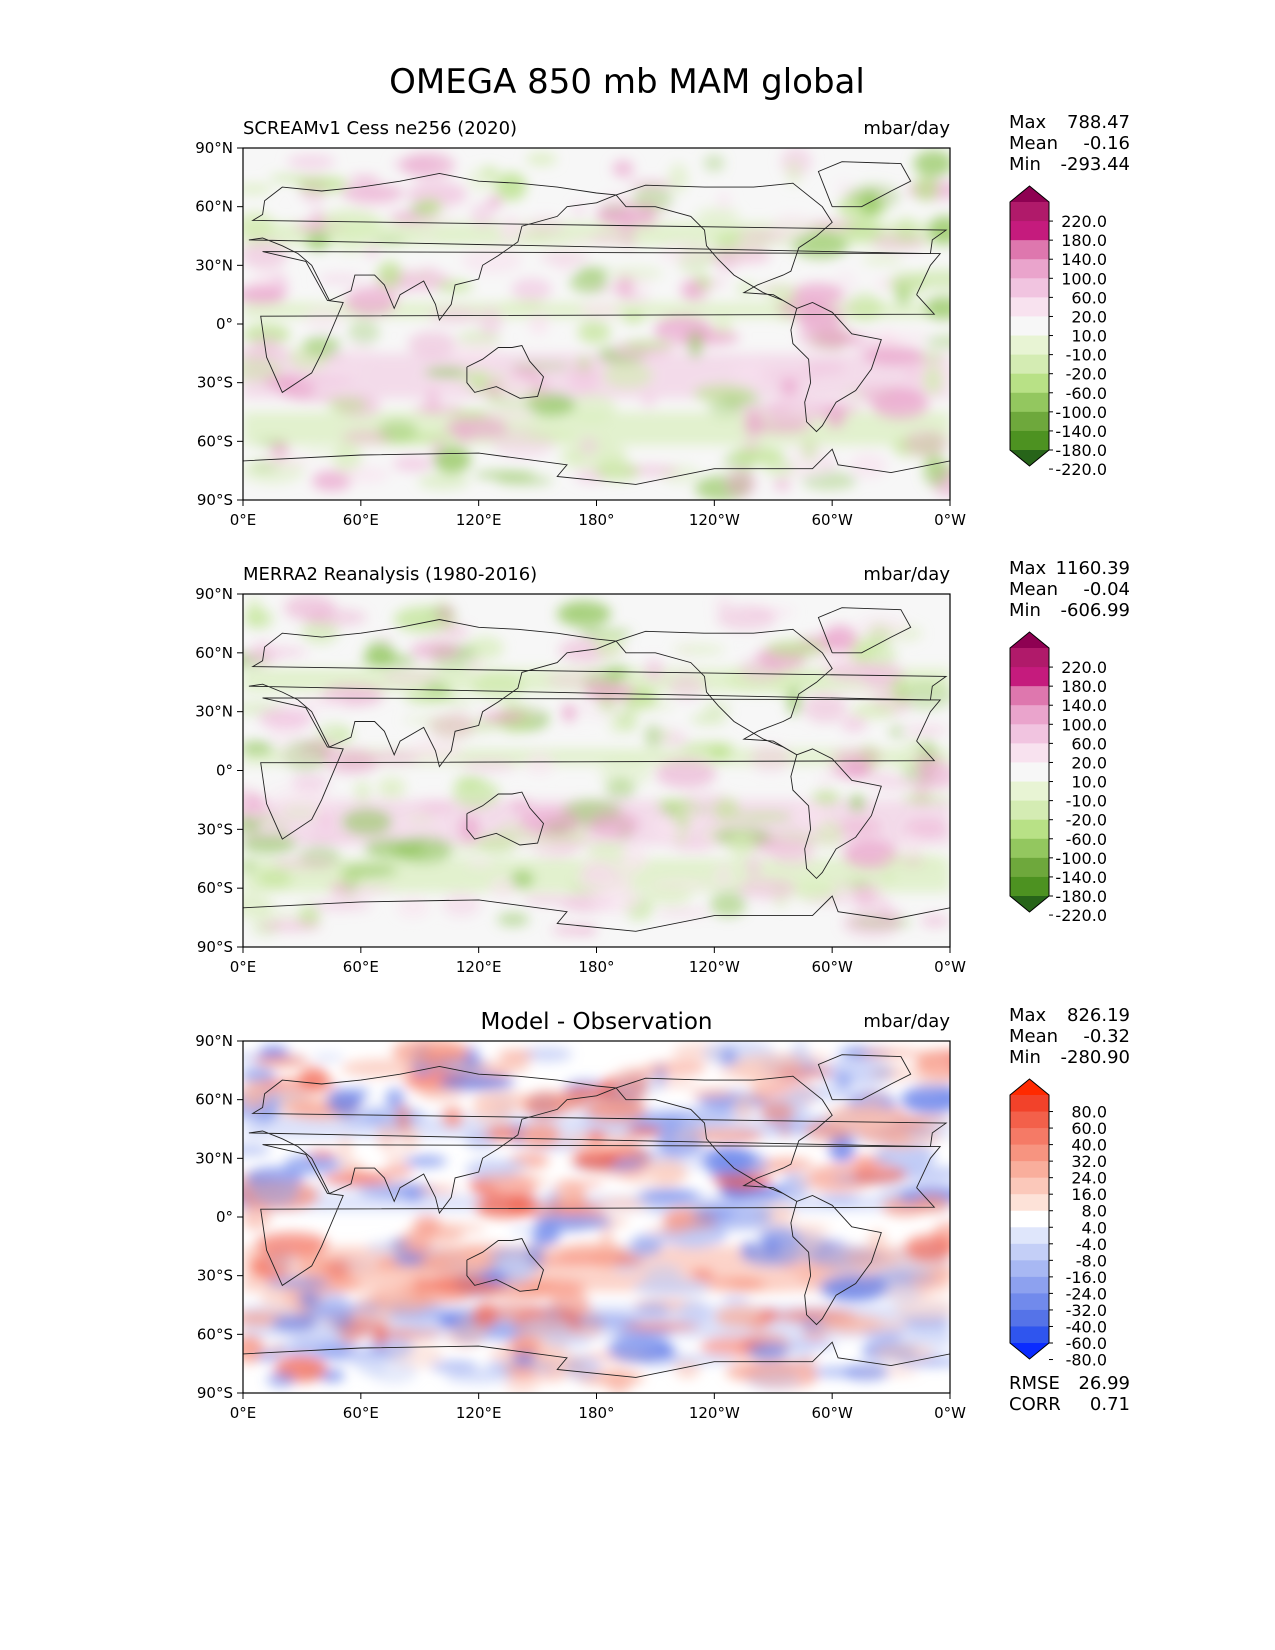 This screenshot has height=1650, width=1275. Describe the element at coordinates (1106, 589) in the screenshot. I see `stat-value: -0.04` at that location.